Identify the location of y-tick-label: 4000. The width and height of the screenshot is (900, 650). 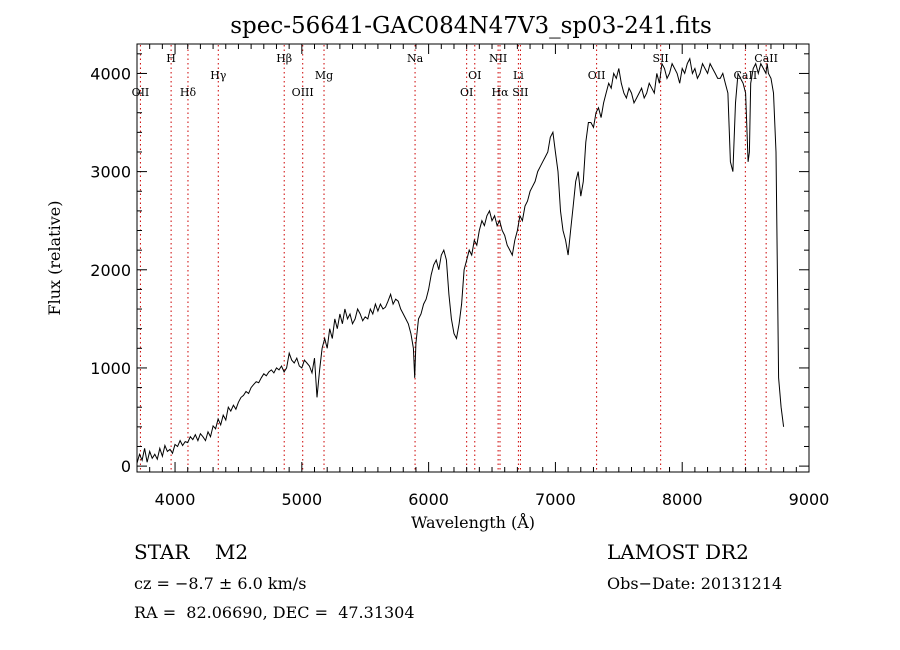
(110, 73).